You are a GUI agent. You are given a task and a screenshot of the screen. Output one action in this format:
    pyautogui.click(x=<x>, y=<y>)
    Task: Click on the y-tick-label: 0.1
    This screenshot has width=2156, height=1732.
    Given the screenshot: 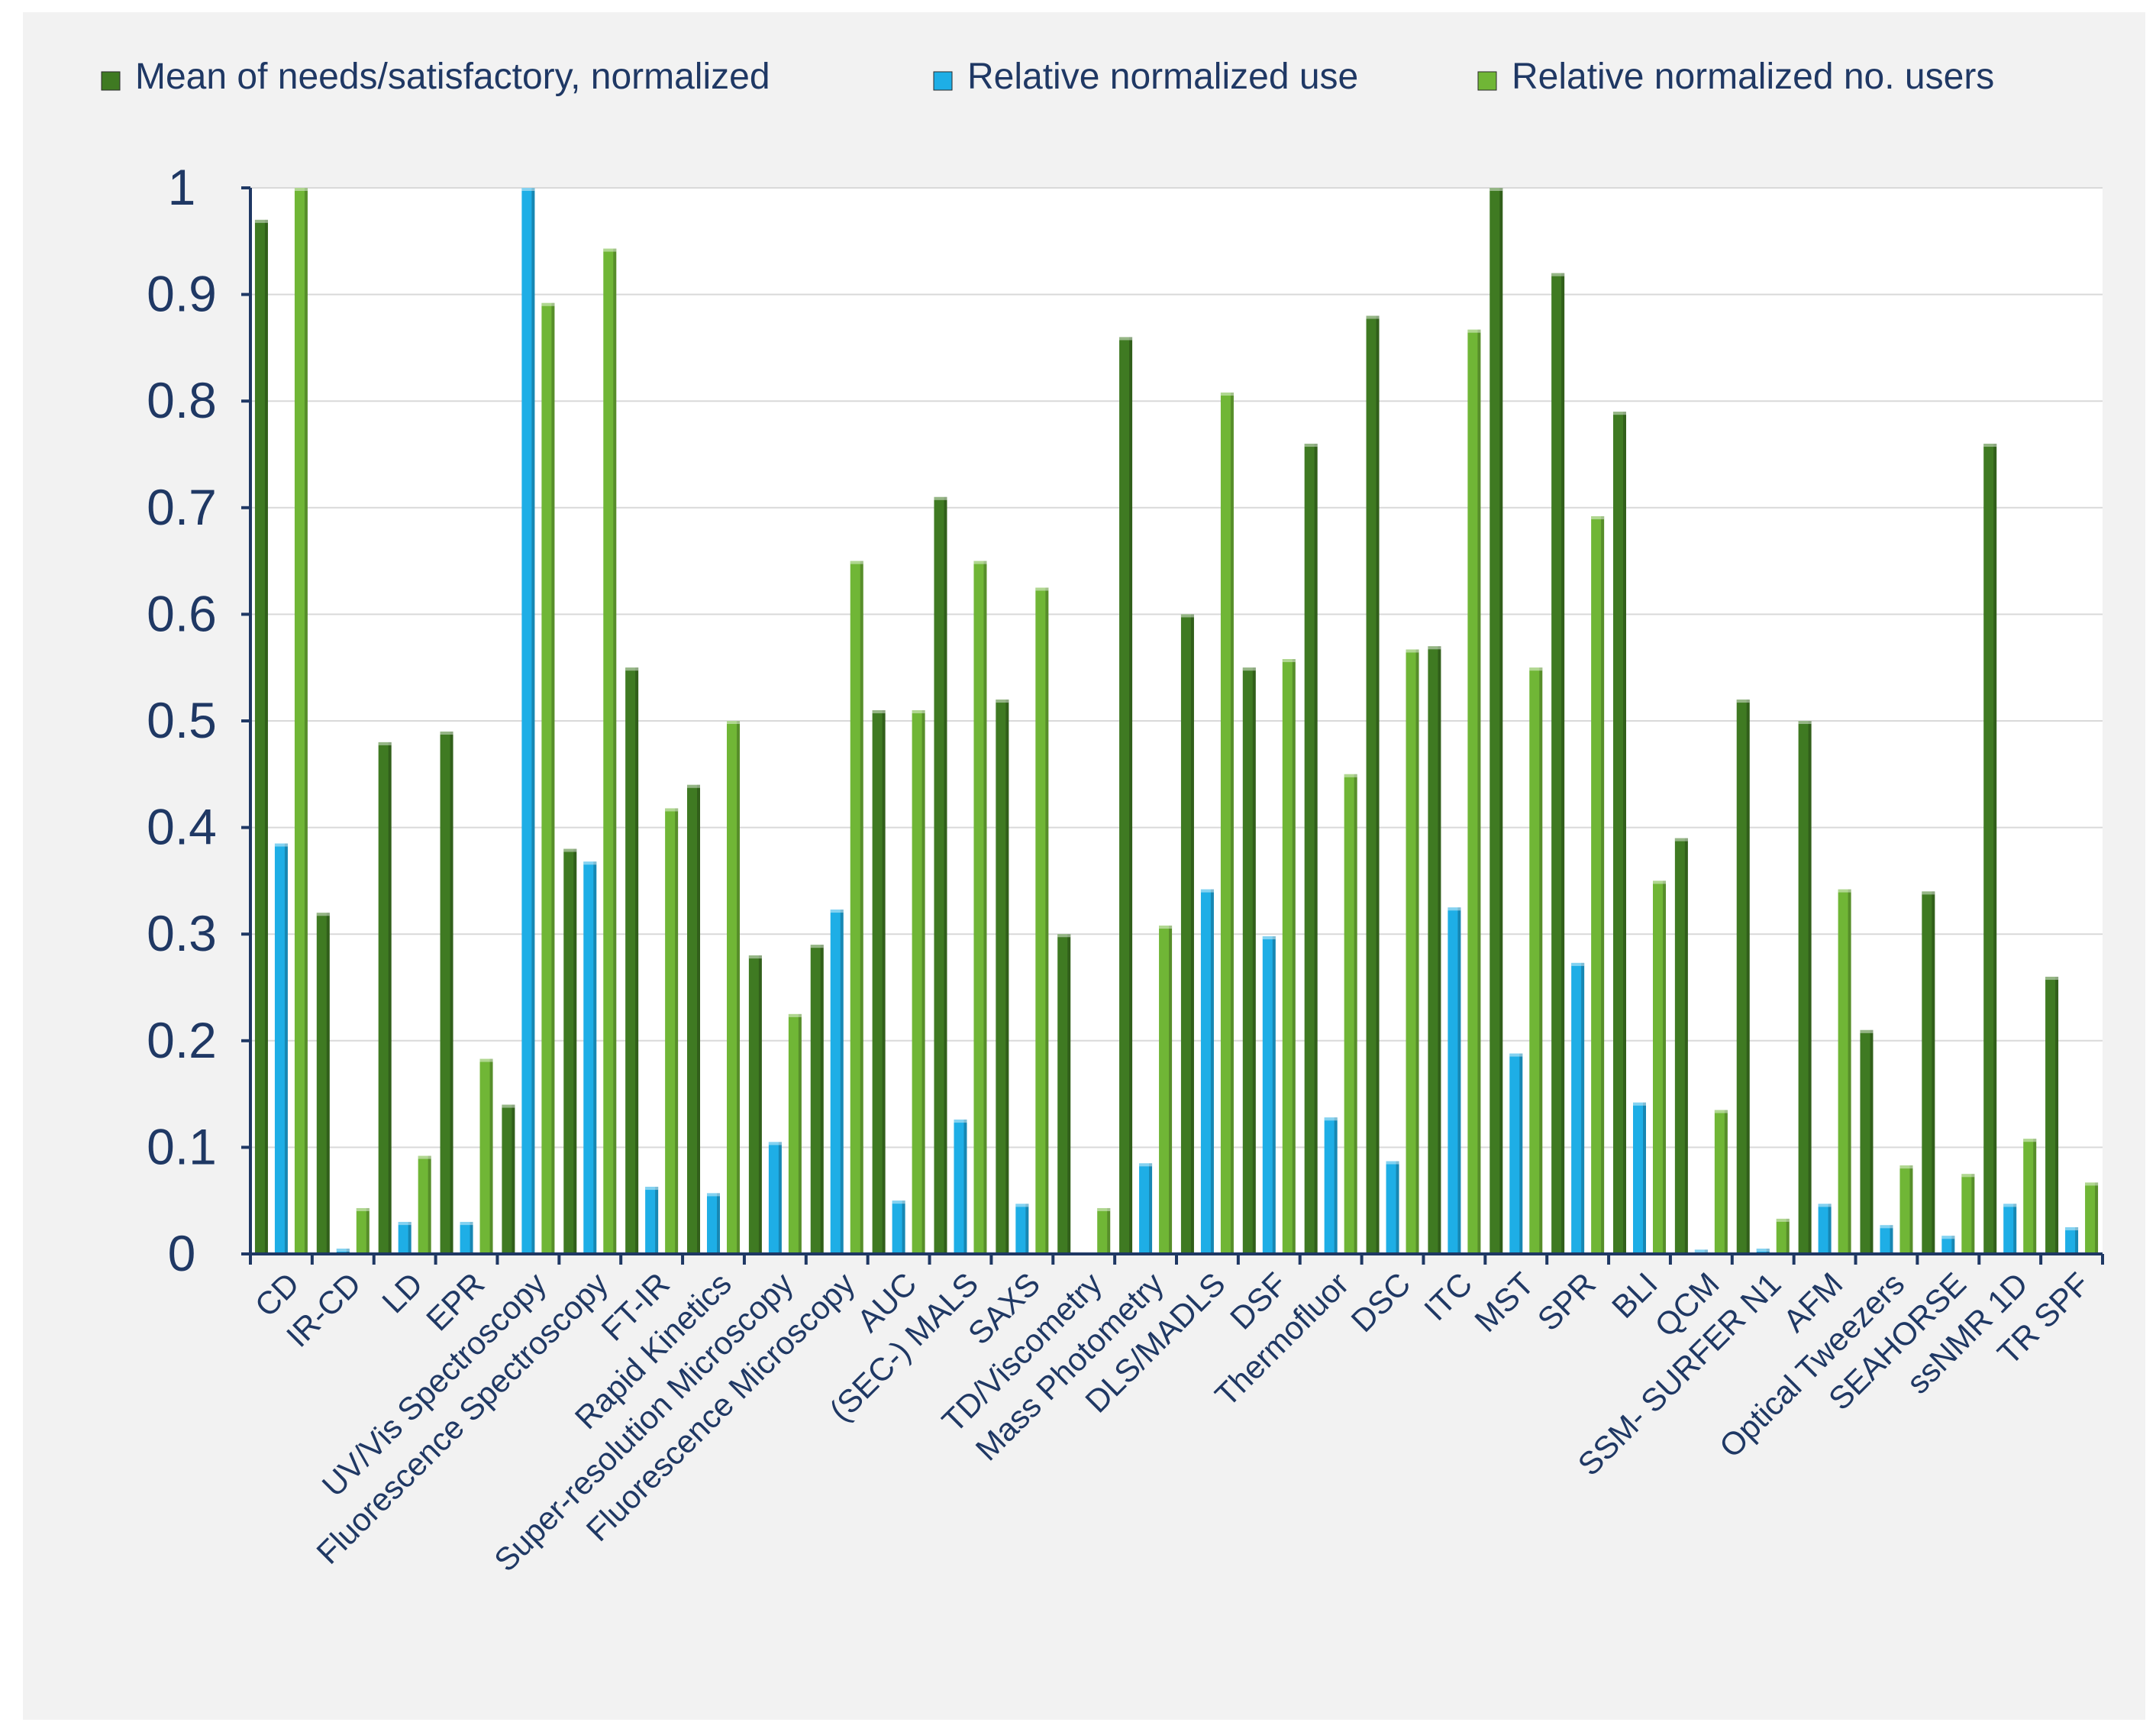 What is the action you would take?
    pyautogui.click(x=182, y=1147)
    